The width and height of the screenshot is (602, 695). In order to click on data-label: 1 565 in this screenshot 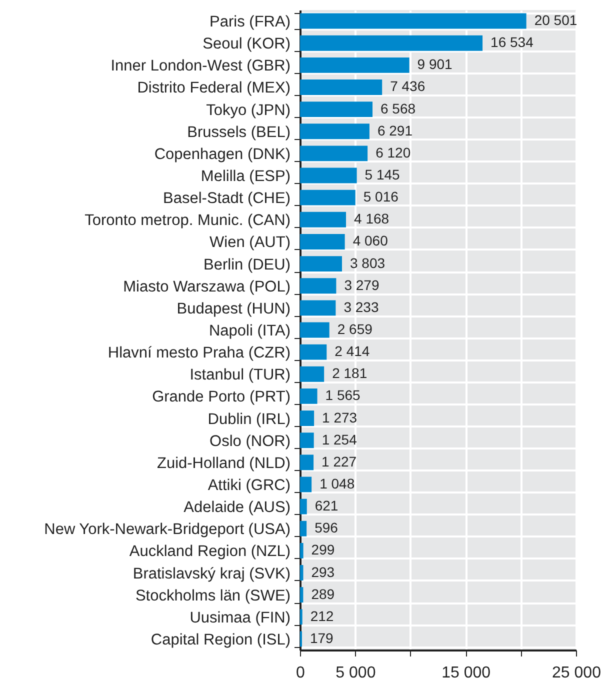, I will do `click(343, 395)`.